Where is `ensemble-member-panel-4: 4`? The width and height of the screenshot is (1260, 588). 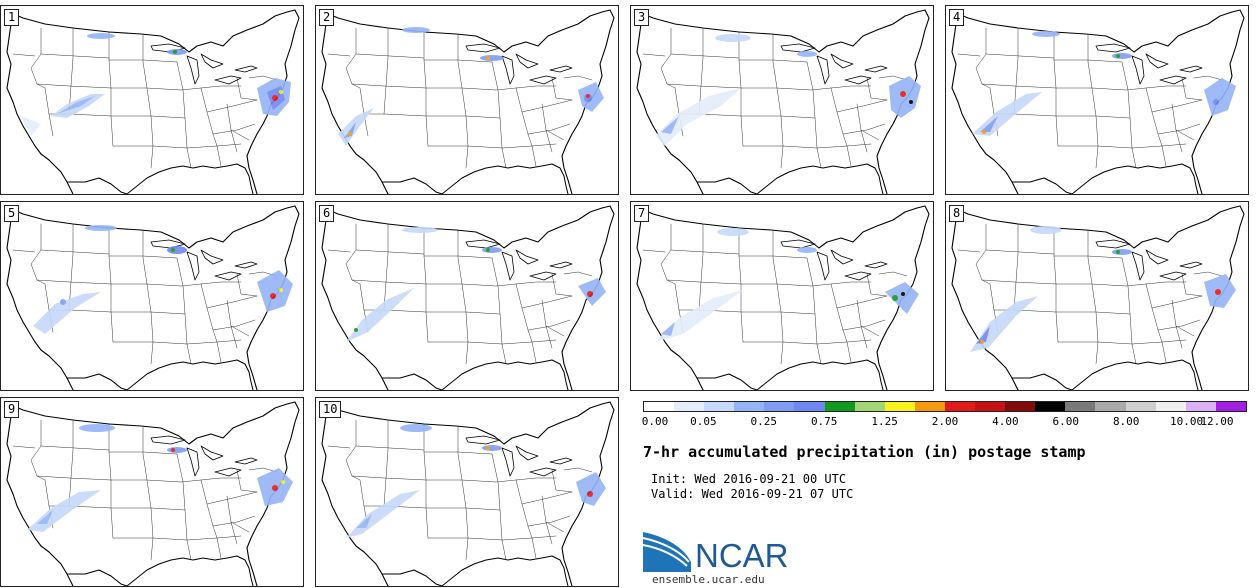 ensemble-member-panel-4: 4 is located at coordinates (1097, 100).